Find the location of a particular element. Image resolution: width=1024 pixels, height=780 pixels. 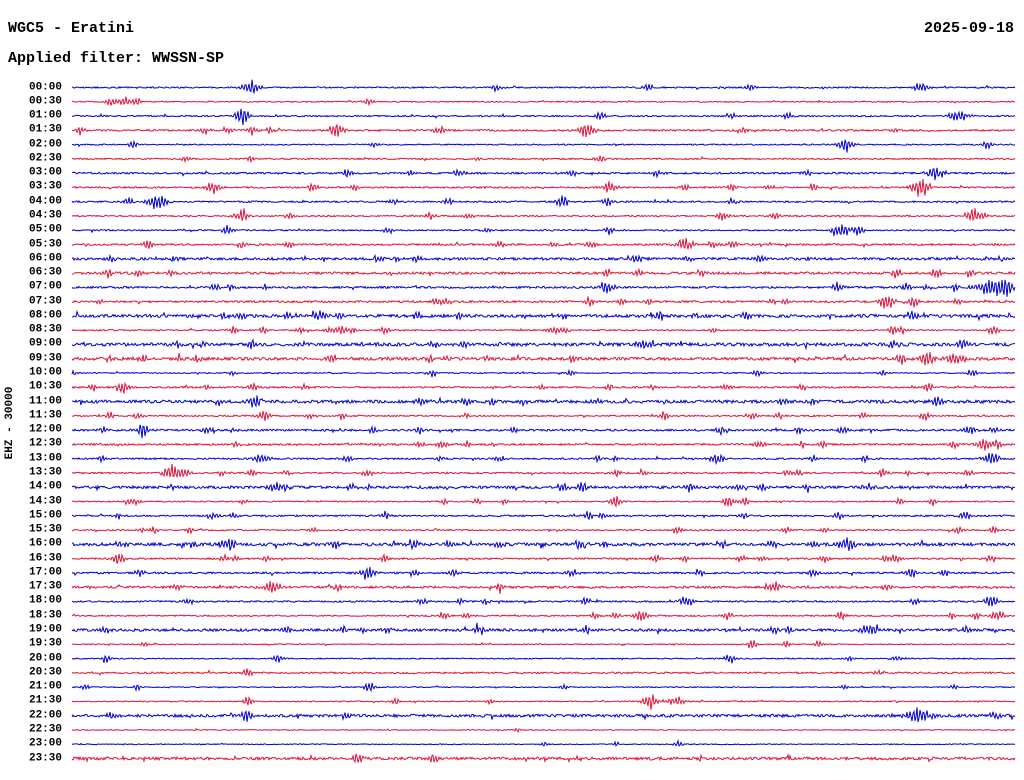

trace-time-label: 02:00 is located at coordinates (45, 144).